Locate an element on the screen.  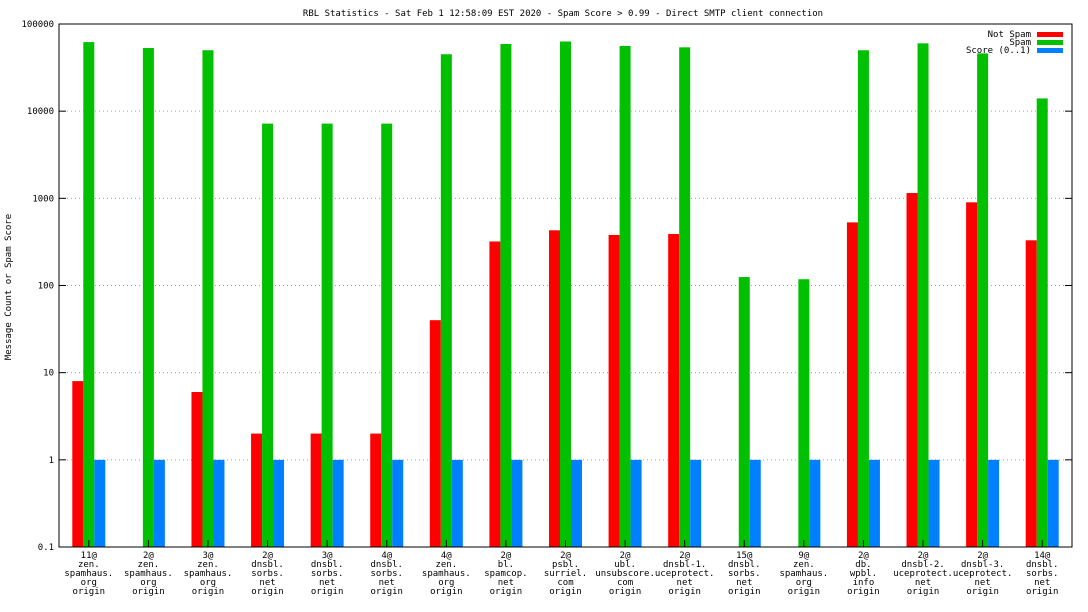
y-axis-label: Message Count or Spam Score is located at coordinates (9, 287).